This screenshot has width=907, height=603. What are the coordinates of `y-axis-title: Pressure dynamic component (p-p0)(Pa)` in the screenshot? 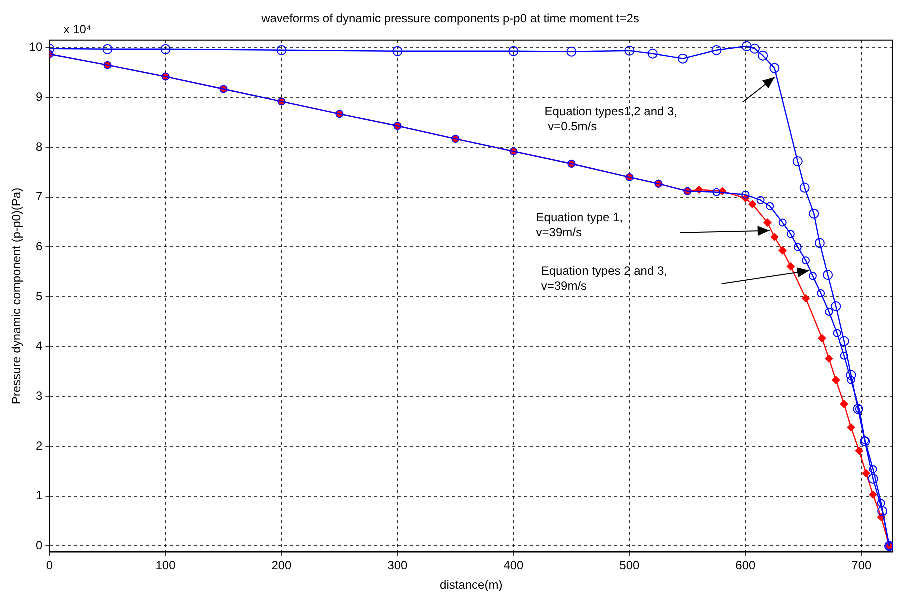 It's located at (17, 296).